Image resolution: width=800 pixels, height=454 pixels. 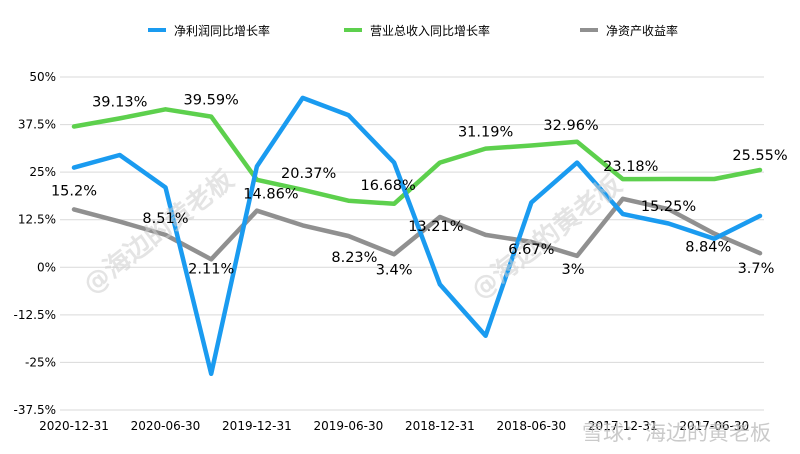 I want to click on data-label: 23.18%, so click(x=630, y=167).